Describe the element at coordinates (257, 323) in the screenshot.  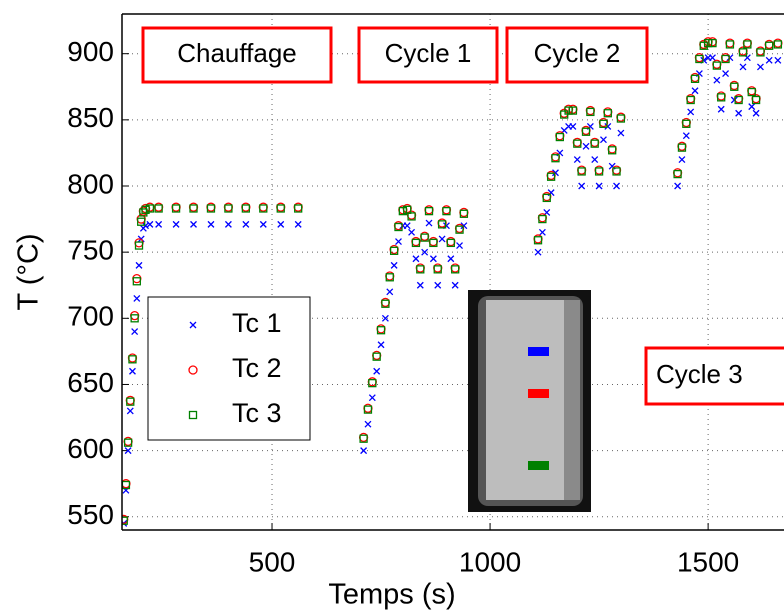
I see `legend-label: Tc 1` at that location.